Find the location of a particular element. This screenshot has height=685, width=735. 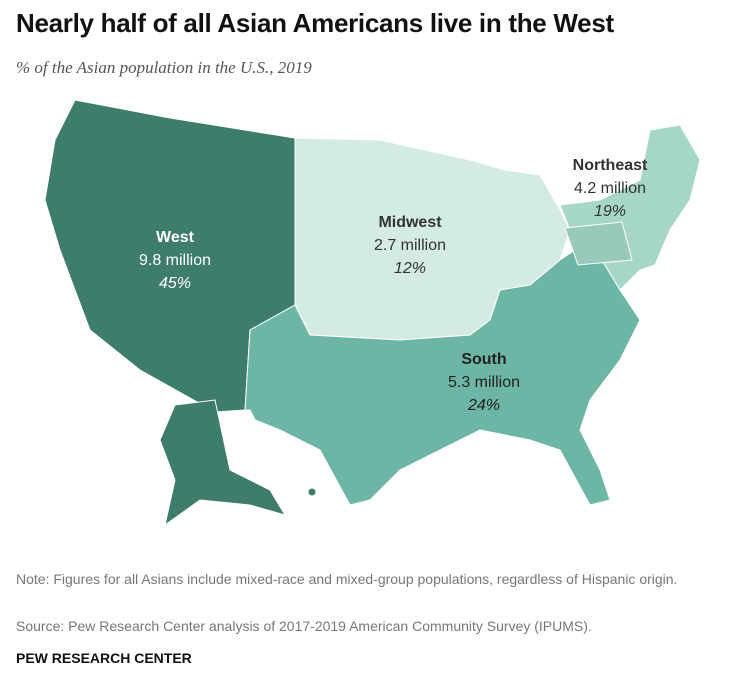

region-name: Midwest is located at coordinates (410, 222).